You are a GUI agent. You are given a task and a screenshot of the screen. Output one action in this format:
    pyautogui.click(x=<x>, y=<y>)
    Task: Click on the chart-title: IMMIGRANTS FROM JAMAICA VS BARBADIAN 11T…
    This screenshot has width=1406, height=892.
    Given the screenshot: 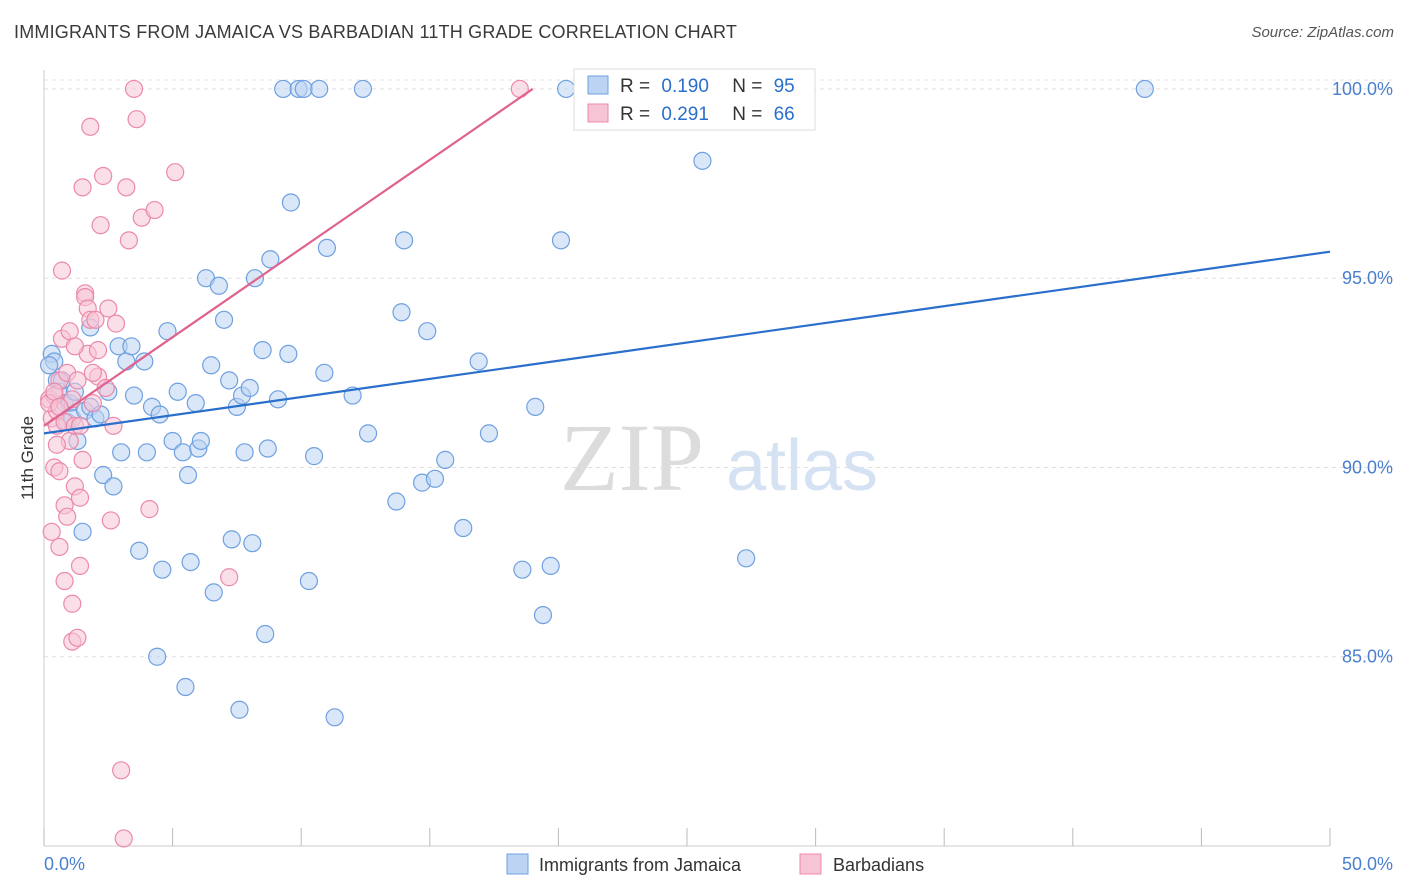 What is the action you would take?
    pyautogui.click(x=376, y=32)
    